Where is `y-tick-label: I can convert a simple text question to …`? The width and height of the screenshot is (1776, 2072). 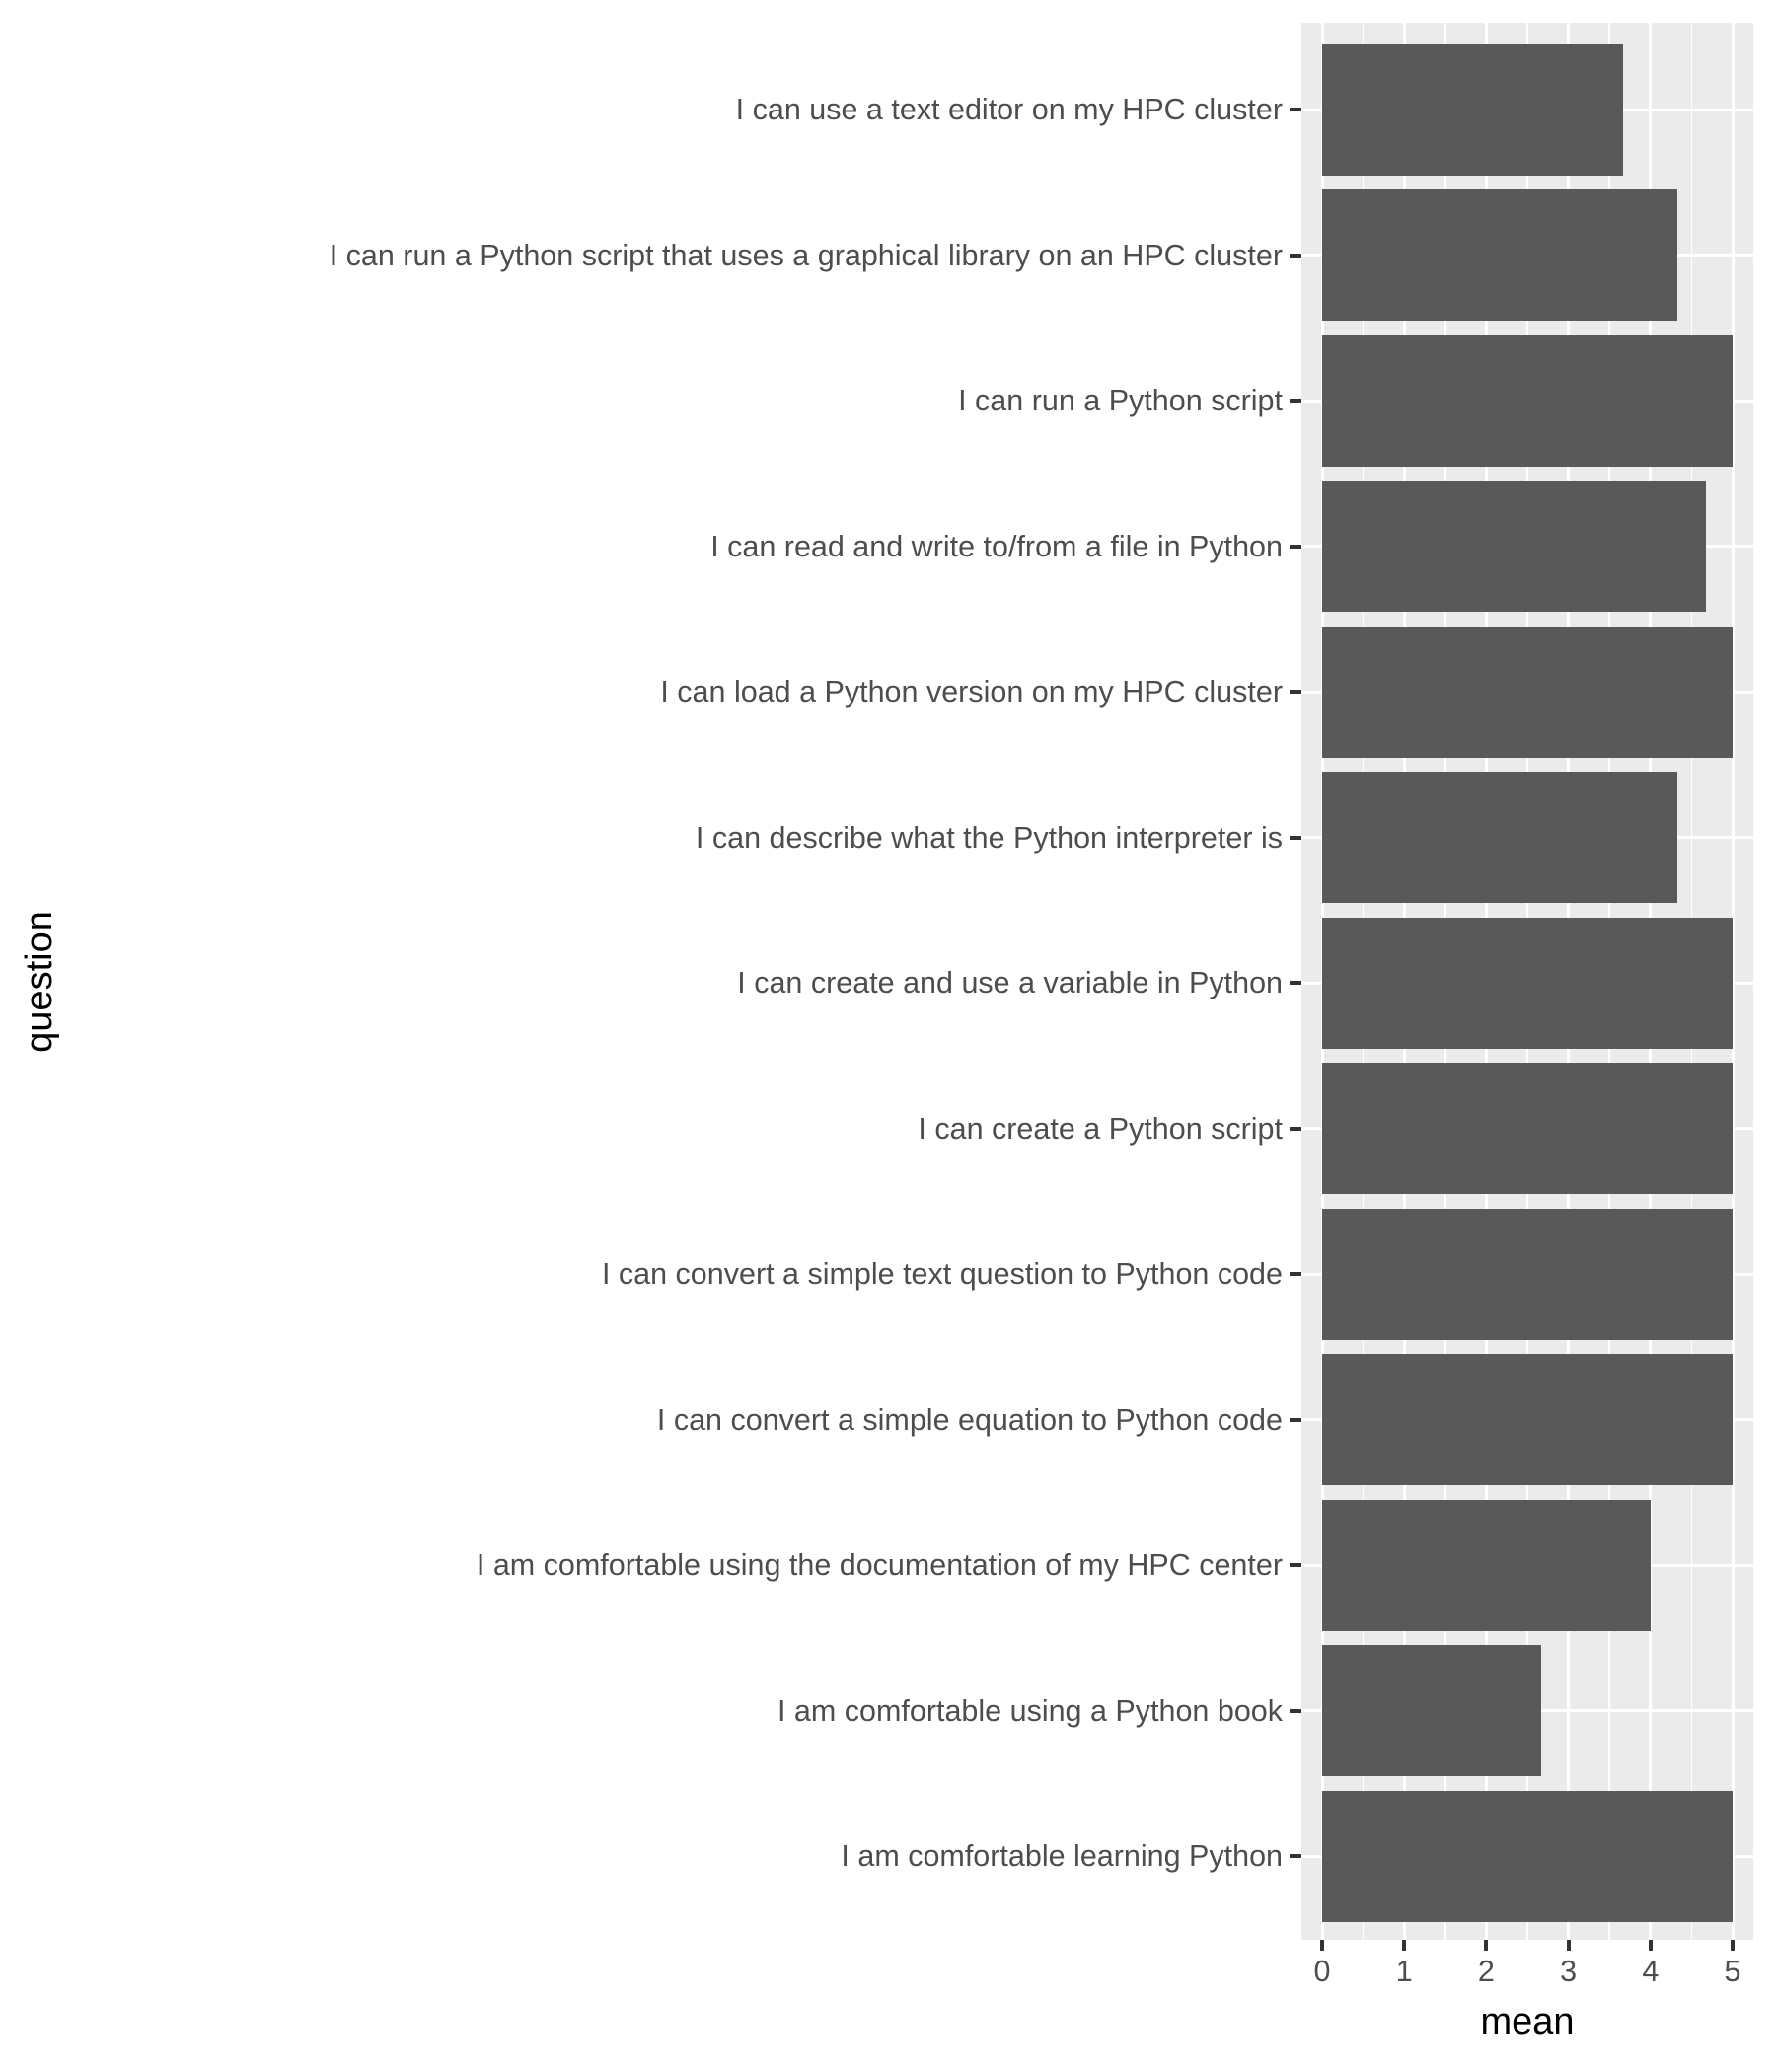 y-tick-label: I can convert a simple text question to … is located at coordinates (942, 1274).